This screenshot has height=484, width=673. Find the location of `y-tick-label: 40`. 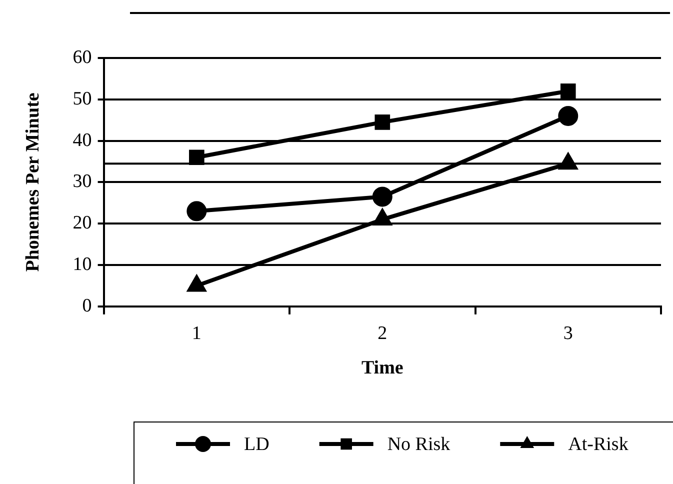

y-tick-label: 40 is located at coordinates (82, 140).